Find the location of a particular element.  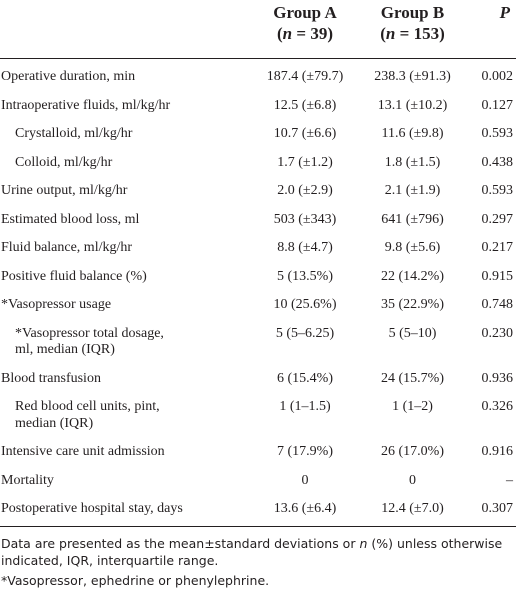

table-cell: 1 (1–2) is located at coordinates (412, 406).